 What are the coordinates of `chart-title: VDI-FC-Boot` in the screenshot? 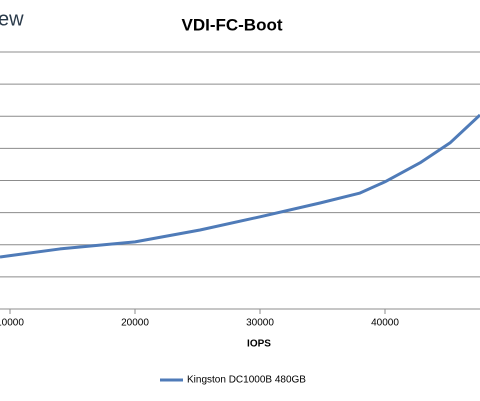 It's located at (231, 24).